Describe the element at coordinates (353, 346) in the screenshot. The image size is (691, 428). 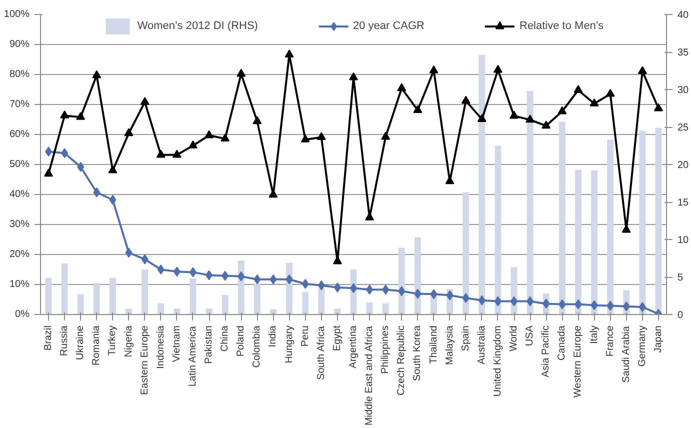
I see `x-tick-label: Argentina` at that location.